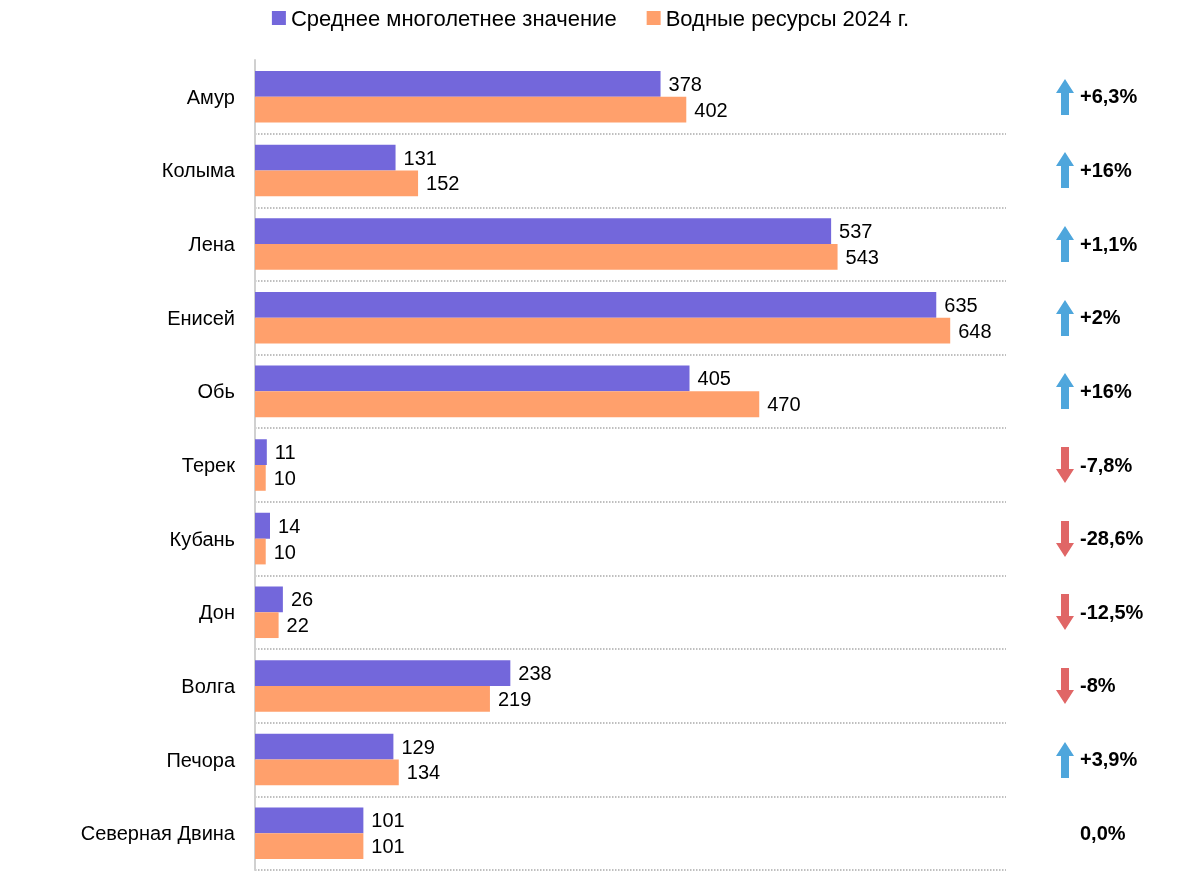 Image resolution: width=1181 pixels, height=872 pixels. I want to click on data-label: 152, so click(443, 183).